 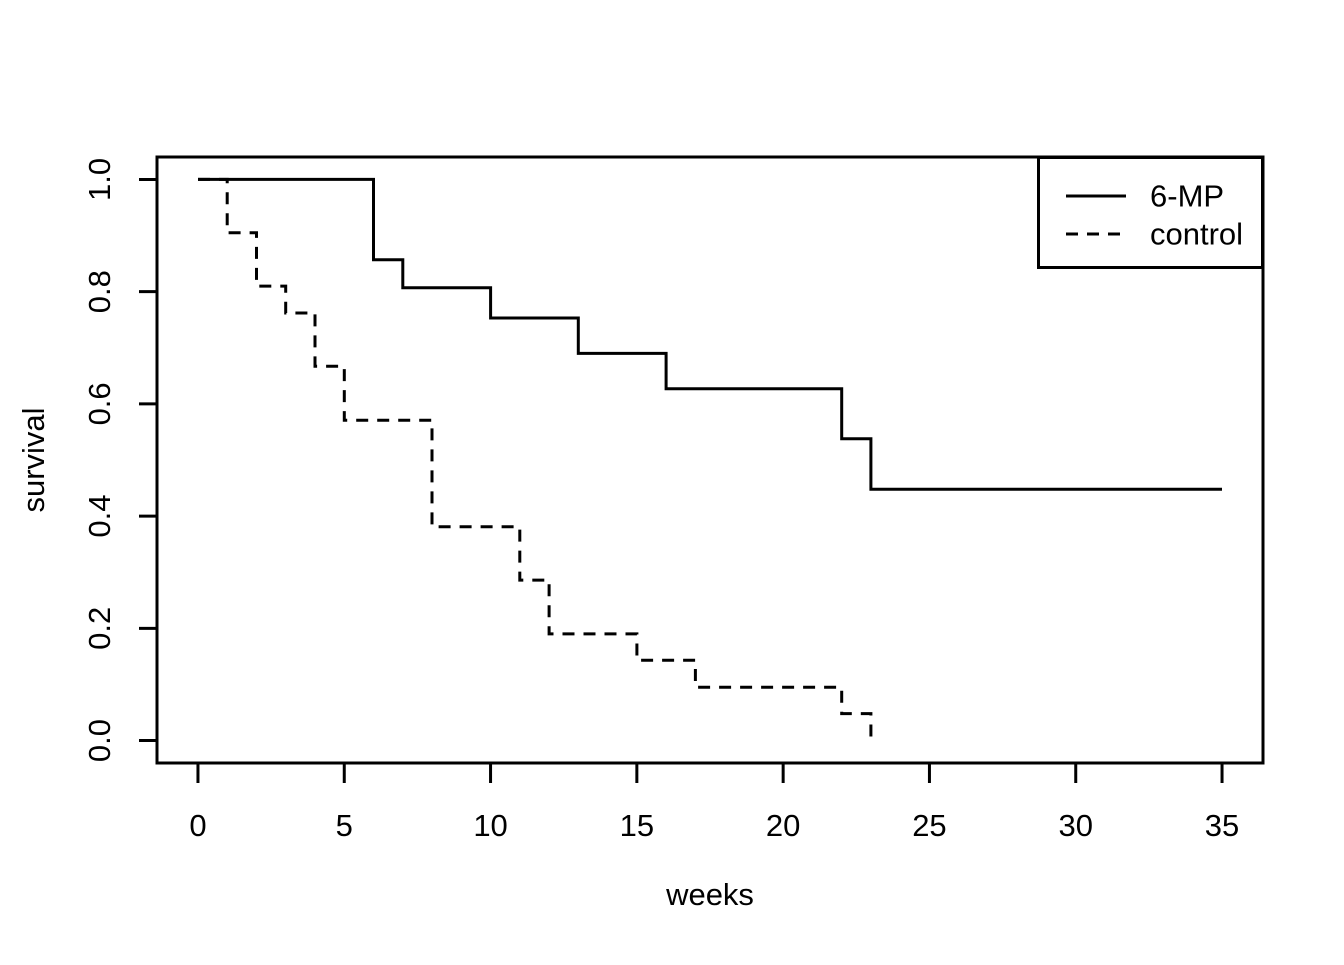 What do you see at coordinates (197, 825) in the screenshot?
I see `x-tick-label: 0` at bounding box center [197, 825].